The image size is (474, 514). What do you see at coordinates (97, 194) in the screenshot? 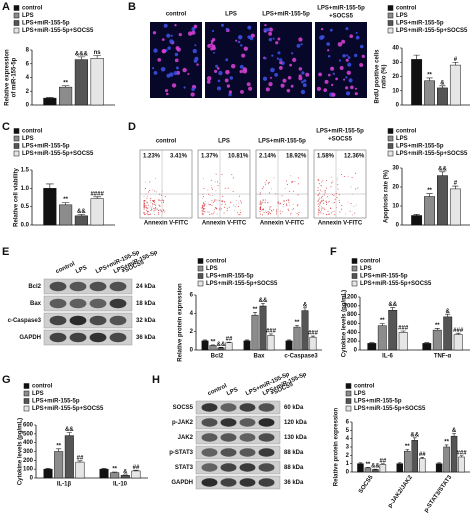
I see `significance-label: ####` at bounding box center [97, 194].